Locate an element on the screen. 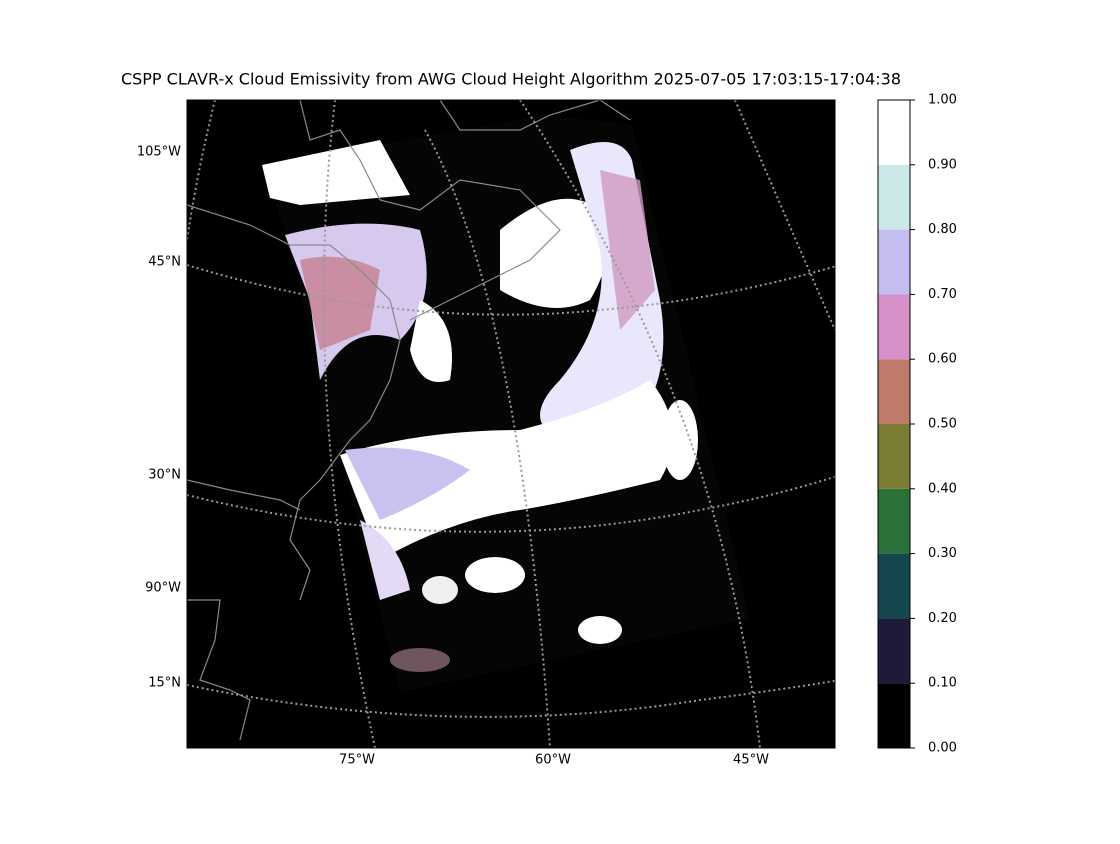 This screenshot has height=844, width=1120. colorbar-tick-label: 0.50 is located at coordinates (942, 424).